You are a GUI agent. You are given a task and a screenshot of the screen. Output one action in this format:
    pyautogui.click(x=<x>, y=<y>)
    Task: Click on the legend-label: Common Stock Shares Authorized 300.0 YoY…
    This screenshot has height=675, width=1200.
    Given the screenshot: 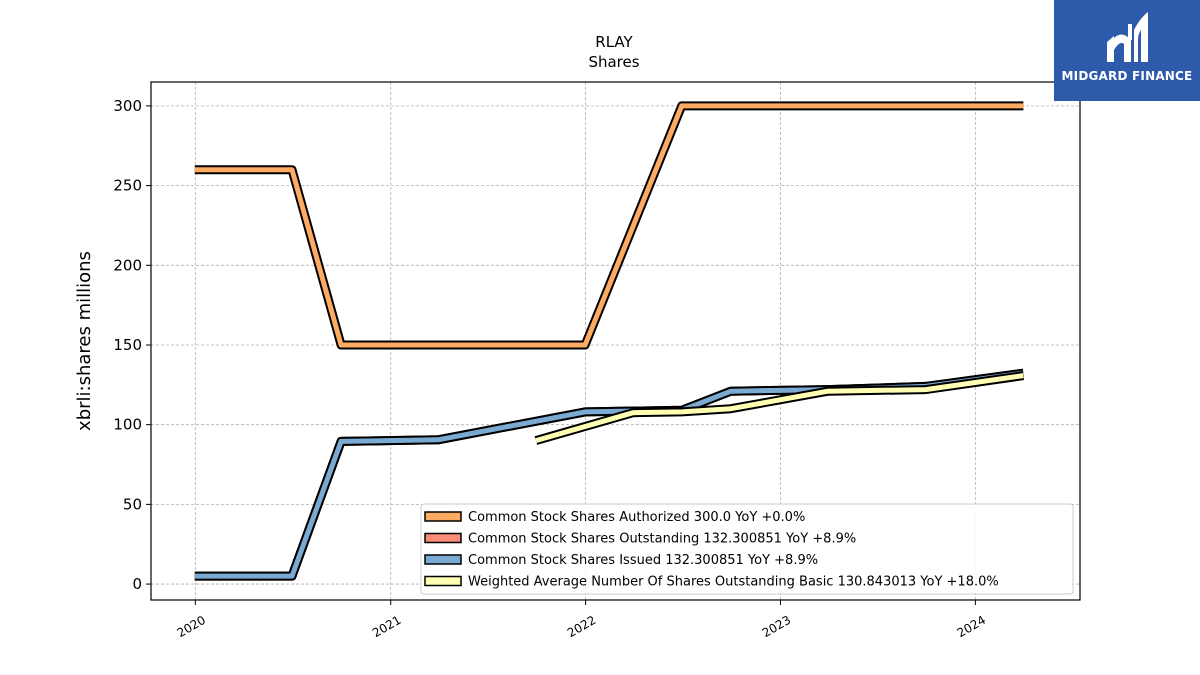 What is the action you would take?
    pyautogui.click(x=636, y=517)
    